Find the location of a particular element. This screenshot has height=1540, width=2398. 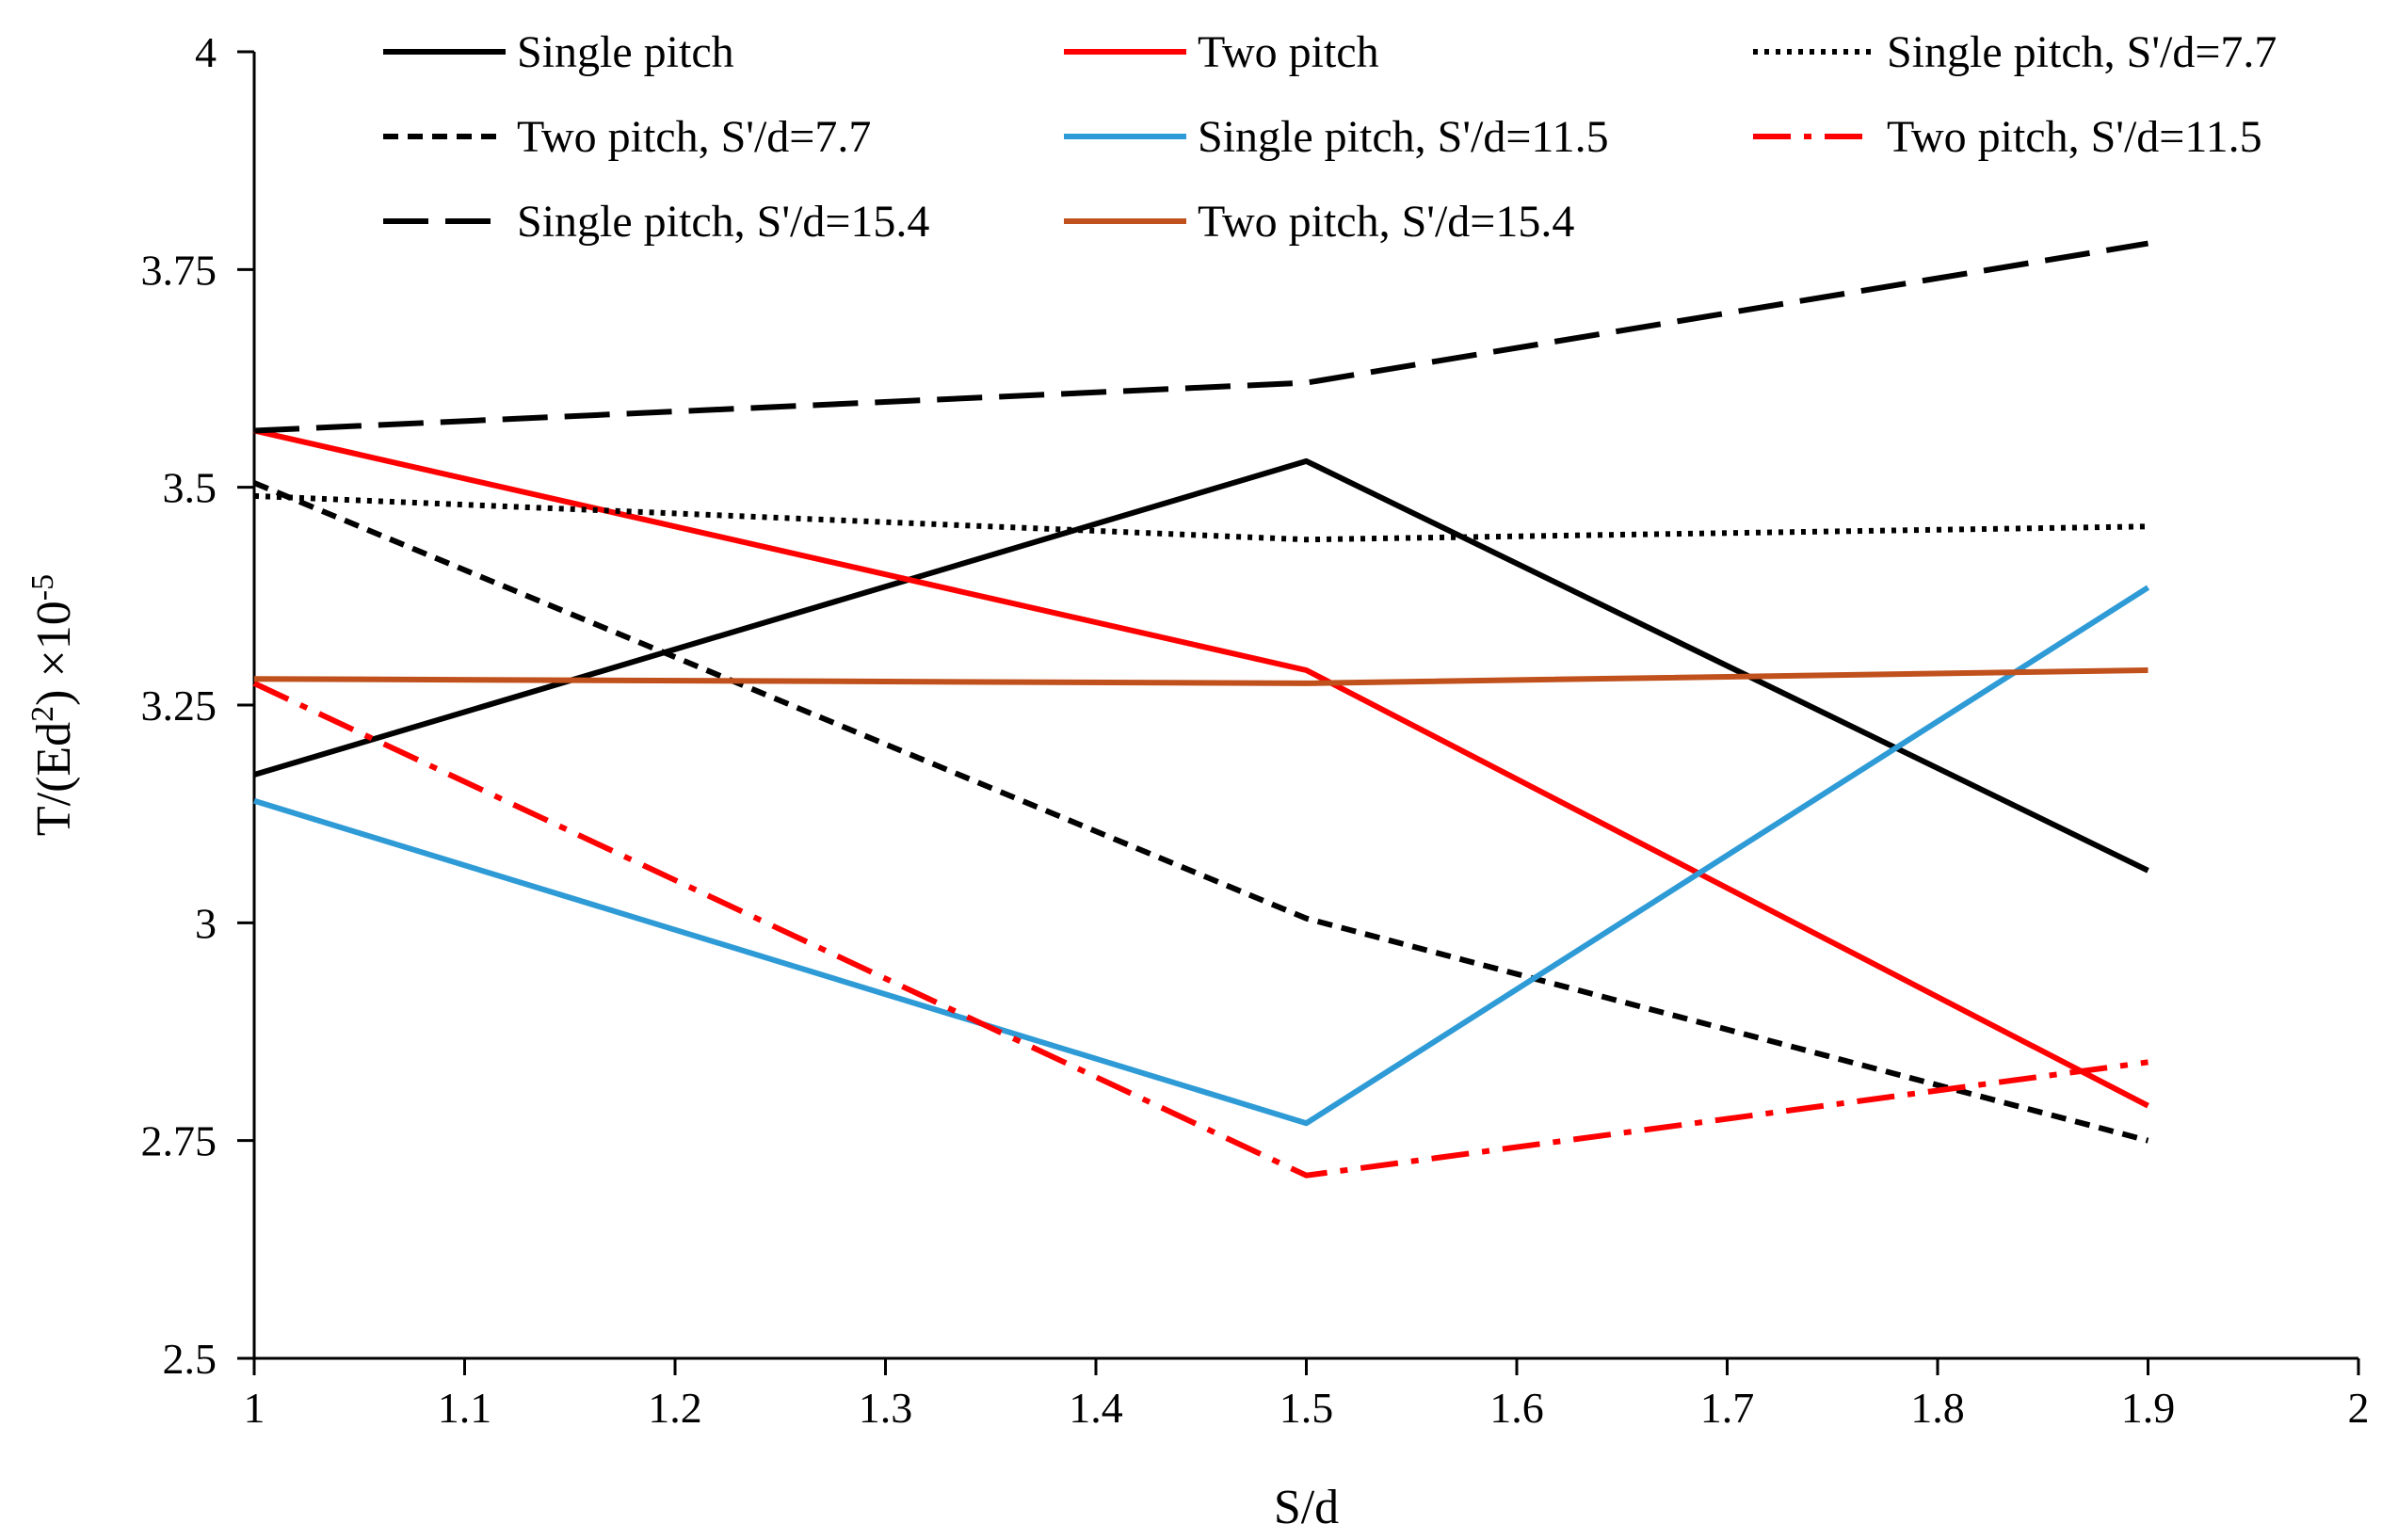

legend-label: Two pitch, S'/d=15.4 is located at coordinates (1386, 222).